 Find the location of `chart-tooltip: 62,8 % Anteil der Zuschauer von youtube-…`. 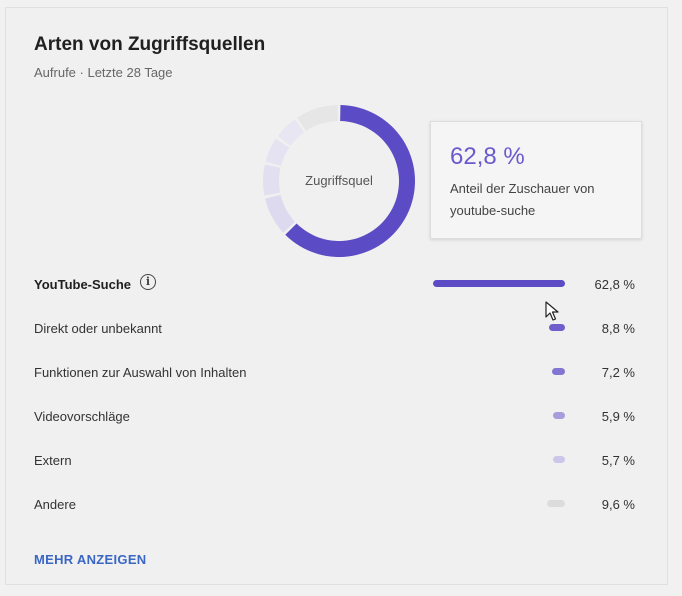

chart-tooltip: 62,8 % Anteil der Zuschauer von youtube-… is located at coordinates (536, 180).